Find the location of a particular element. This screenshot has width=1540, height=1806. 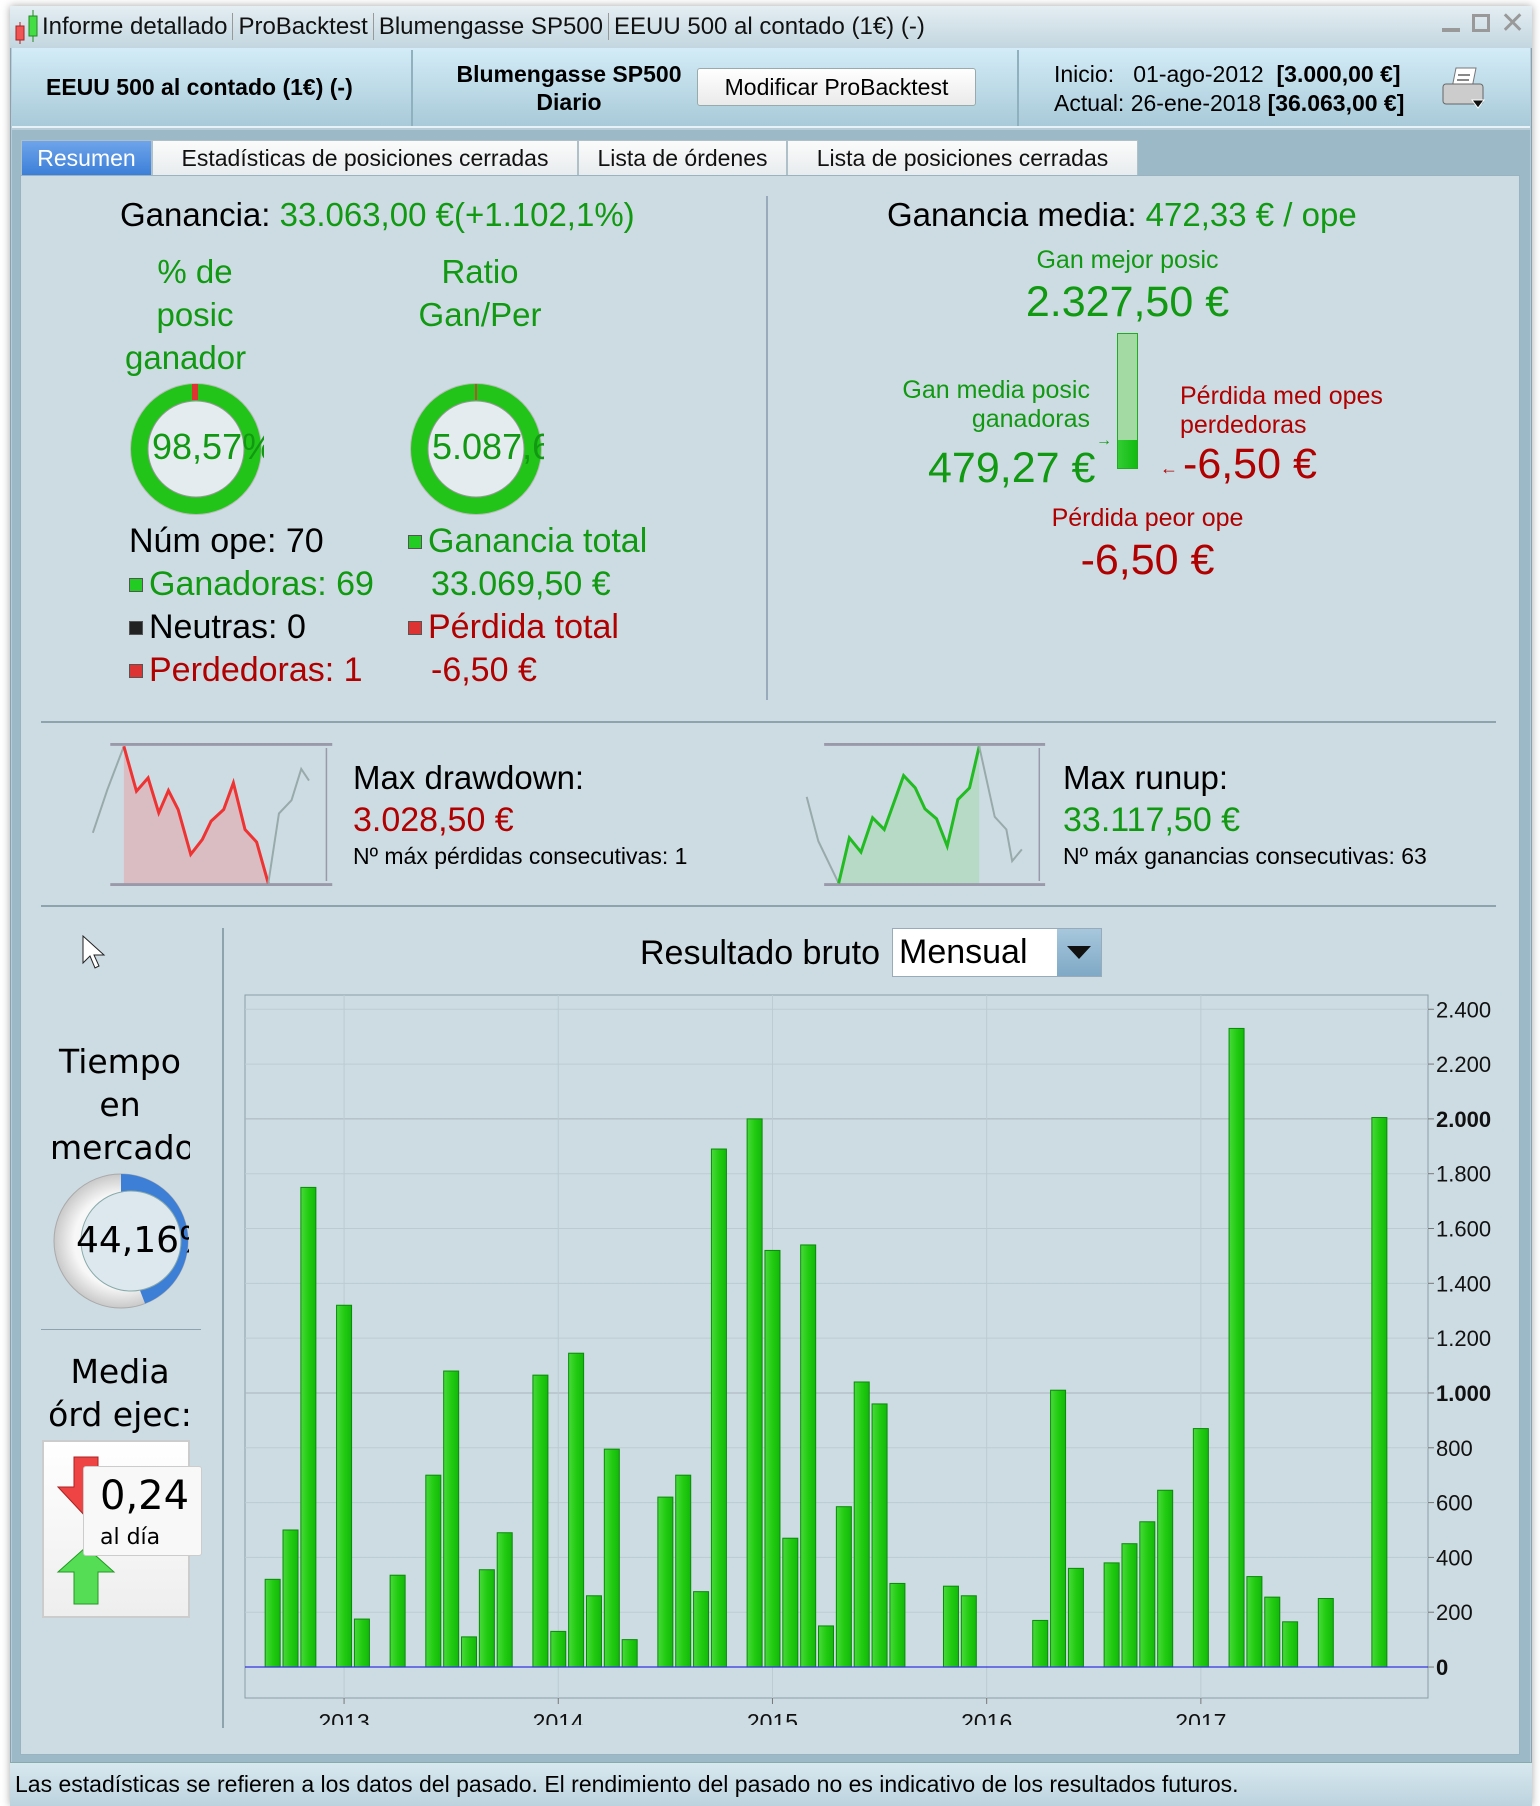

arrow-left-icon: ← is located at coordinates (1169, 468).